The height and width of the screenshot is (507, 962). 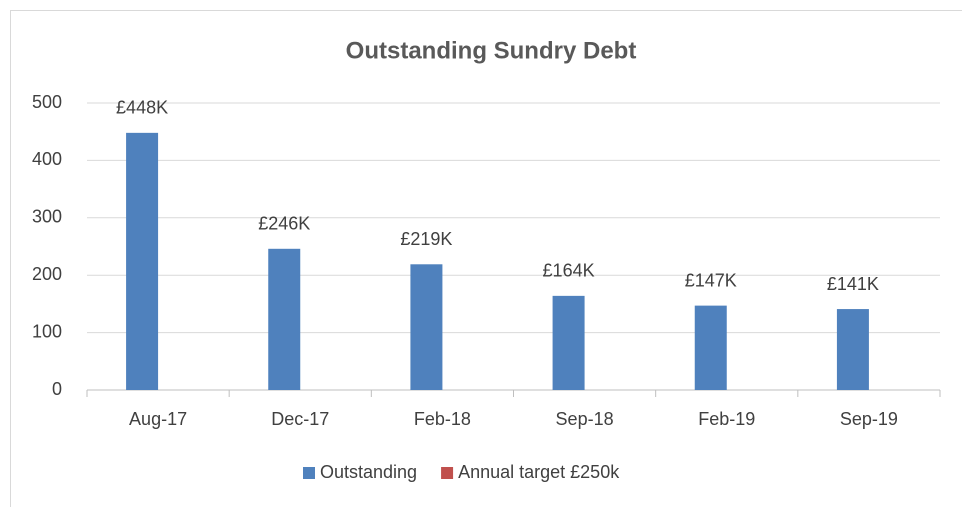 What do you see at coordinates (442, 419) in the screenshot?
I see `x-tick-label: Feb-18` at bounding box center [442, 419].